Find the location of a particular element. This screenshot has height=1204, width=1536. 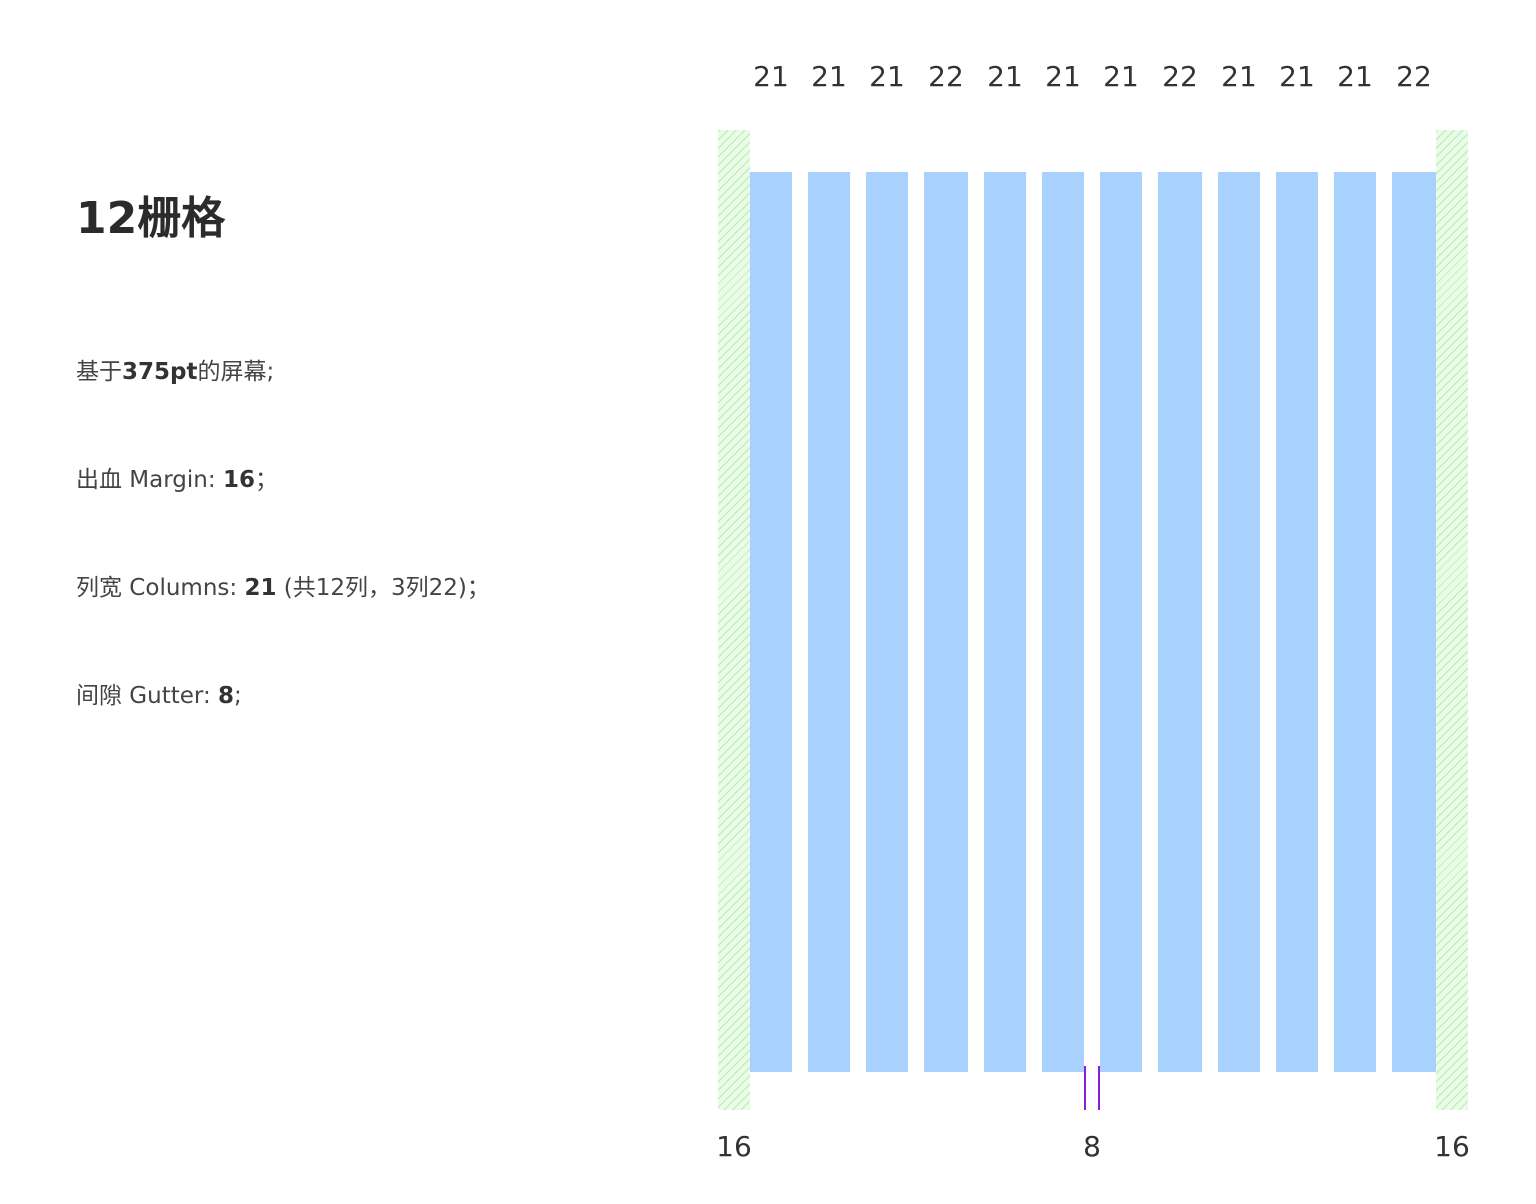

gutter-label: 8 is located at coordinates (1092, 1146).